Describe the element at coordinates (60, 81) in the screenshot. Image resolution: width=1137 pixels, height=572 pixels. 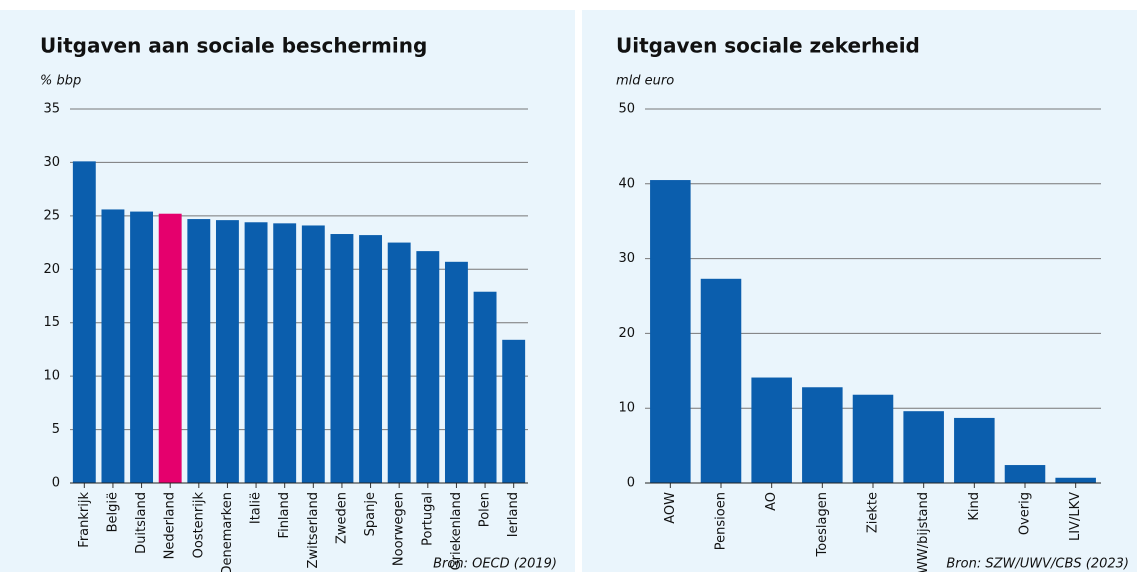
I see `y-axis-label: % bbp` at that location.